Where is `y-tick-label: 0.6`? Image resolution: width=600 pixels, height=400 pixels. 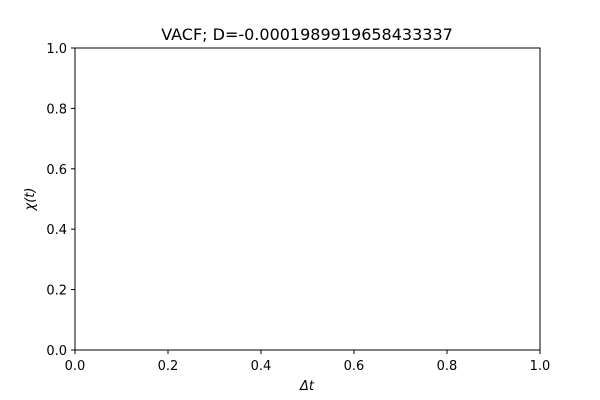 y-tick-label: 0.6 is located at coordinates (56, 170).